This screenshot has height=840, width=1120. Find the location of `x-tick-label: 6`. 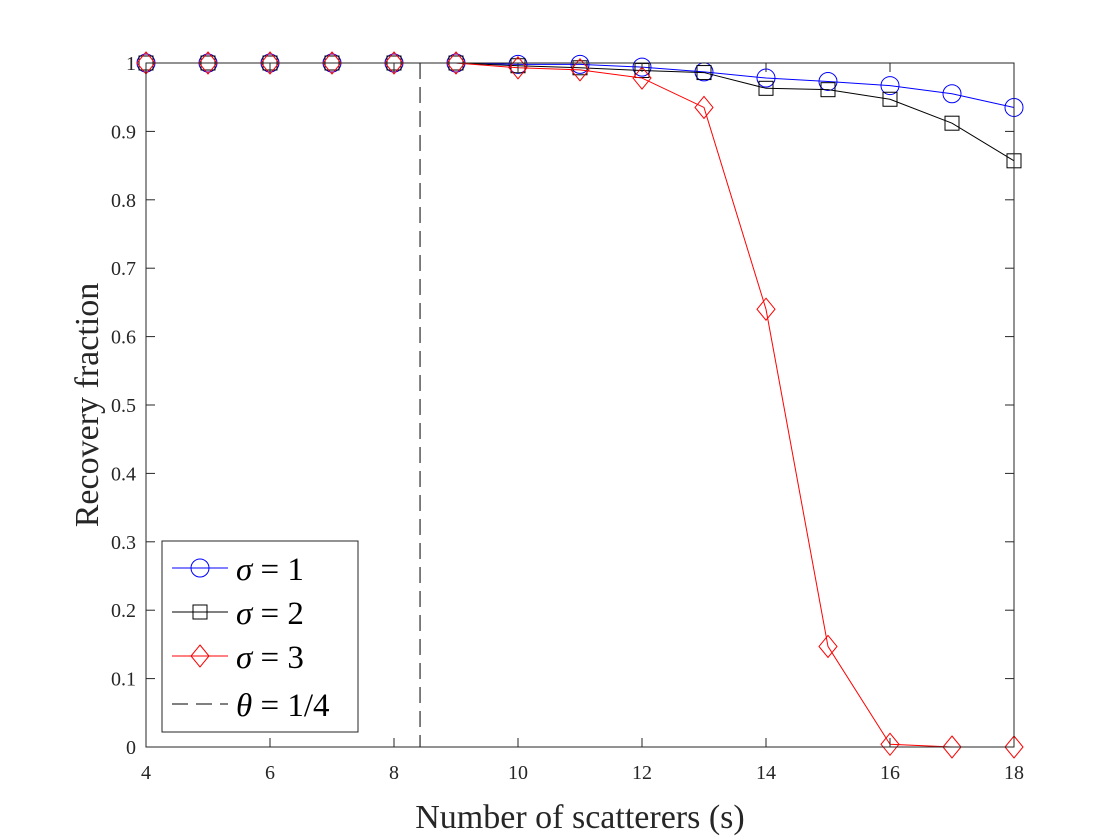

x-tick-label: 6 is located at coordinates (270, 773).